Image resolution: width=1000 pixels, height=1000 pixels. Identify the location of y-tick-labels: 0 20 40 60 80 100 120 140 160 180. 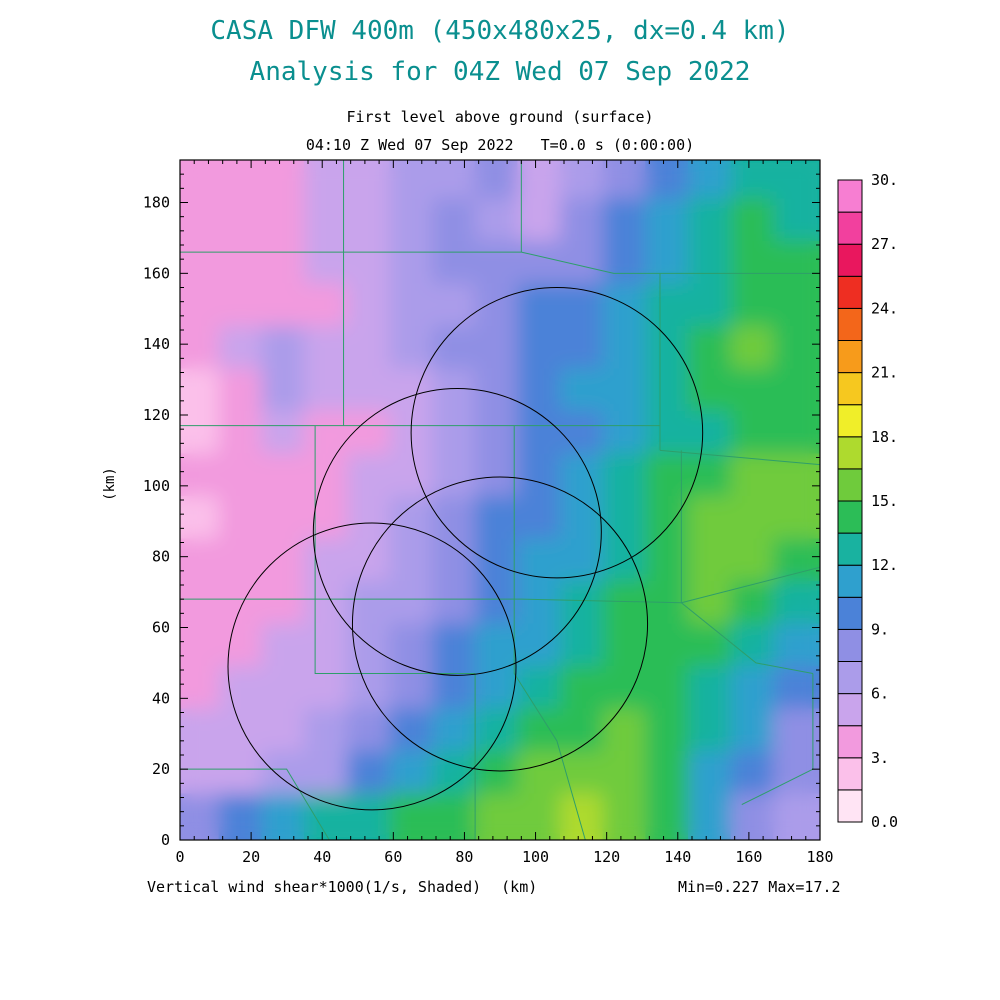
(156, 522).